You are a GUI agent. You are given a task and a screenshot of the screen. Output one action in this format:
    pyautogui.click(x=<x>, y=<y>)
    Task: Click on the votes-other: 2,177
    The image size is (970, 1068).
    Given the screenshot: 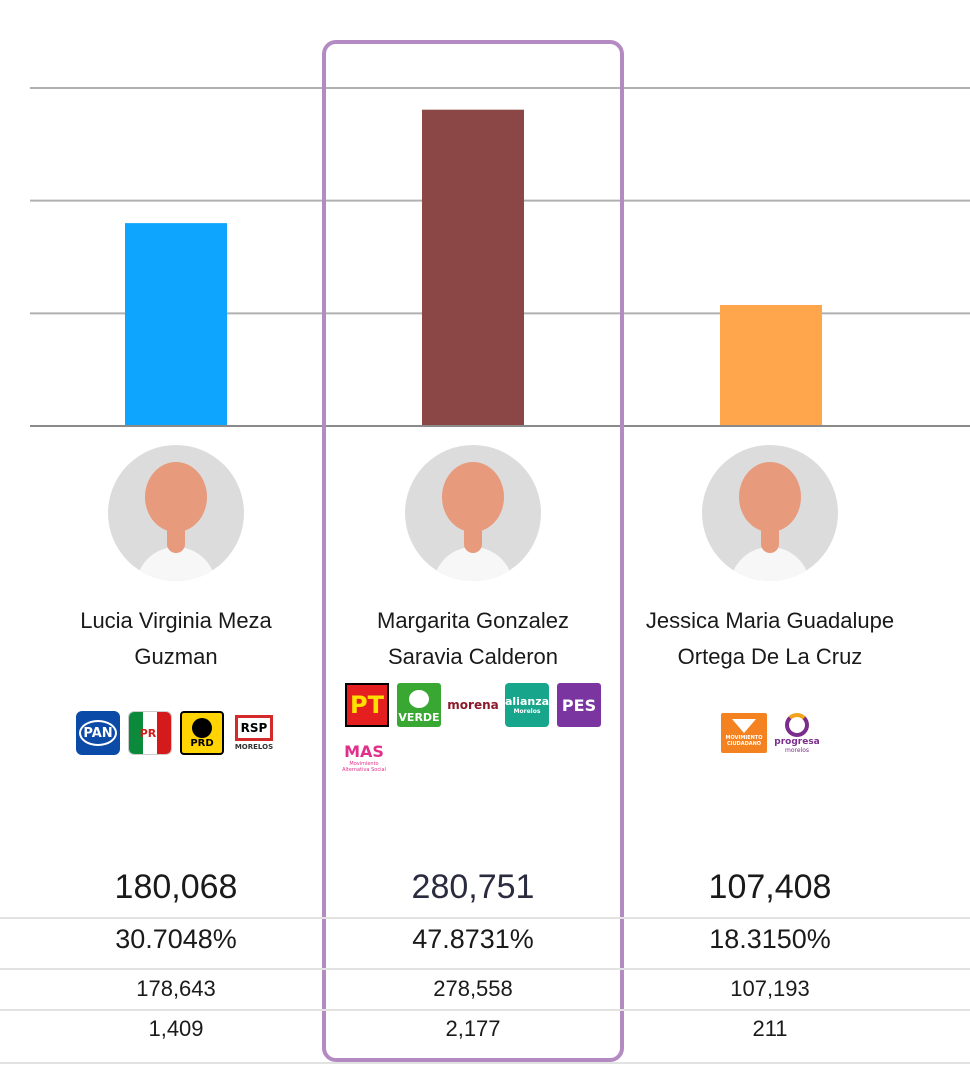 What is the action you would take?
    pyautogui.click(x=473, y=1028)
    